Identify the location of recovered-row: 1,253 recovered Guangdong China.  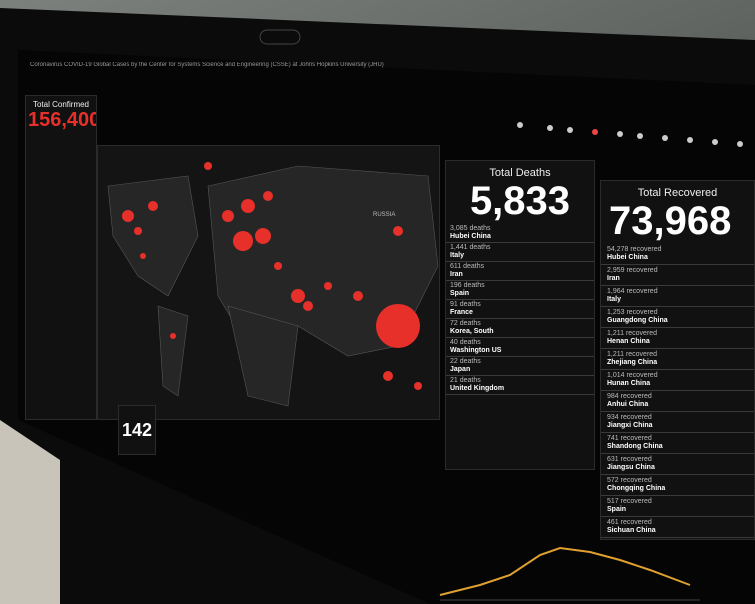
(677, 317).